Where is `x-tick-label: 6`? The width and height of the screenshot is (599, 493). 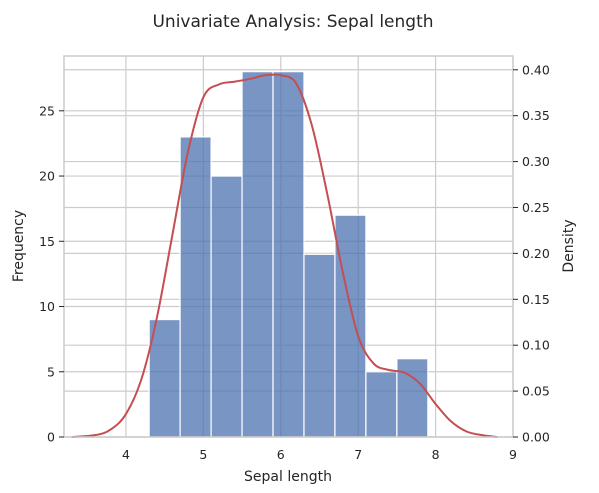 x-tick-label: 6 is located at coordinates (281, 454).